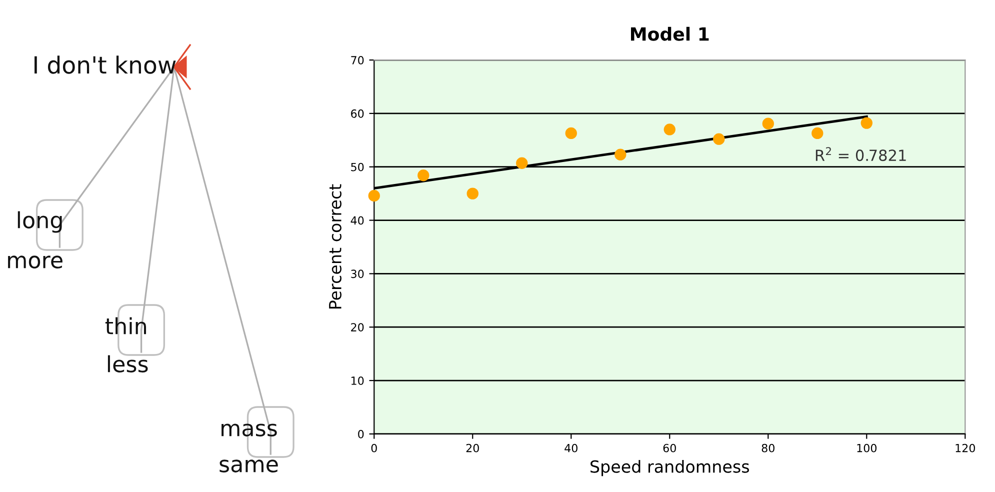  I want to click on y-tick-label: 20, so click(357, 327).